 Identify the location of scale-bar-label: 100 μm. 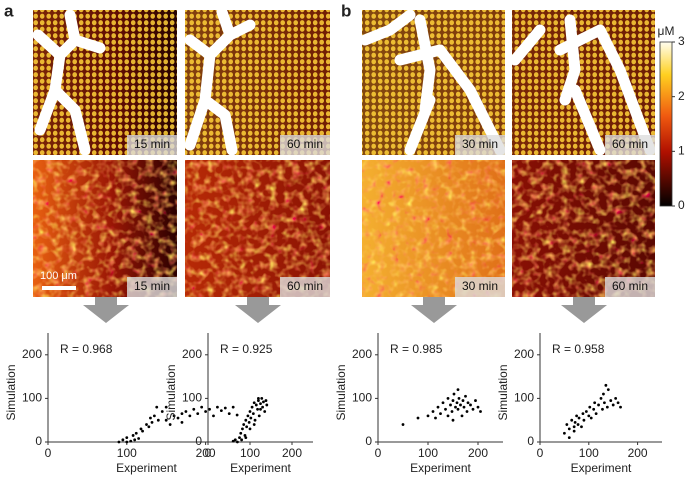
(58, 276).